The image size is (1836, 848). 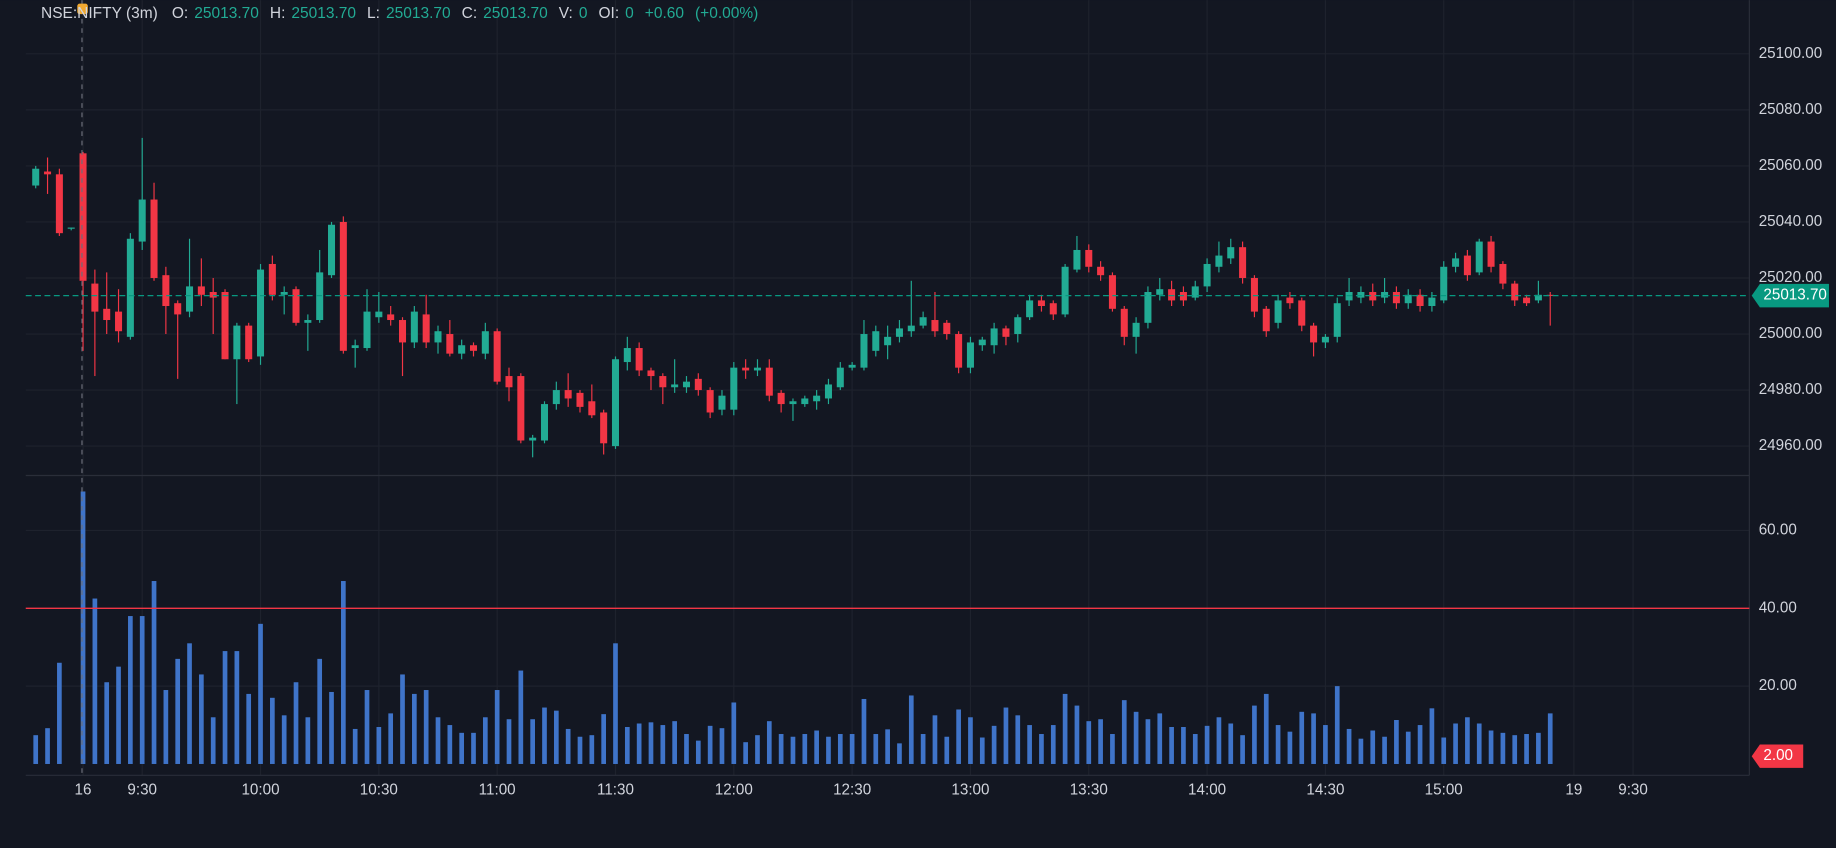 What do you see at coordinates (1778, 607) in the screenshot?
I see `y-tick-label: 40.00` at bounding box center [1778, 607].